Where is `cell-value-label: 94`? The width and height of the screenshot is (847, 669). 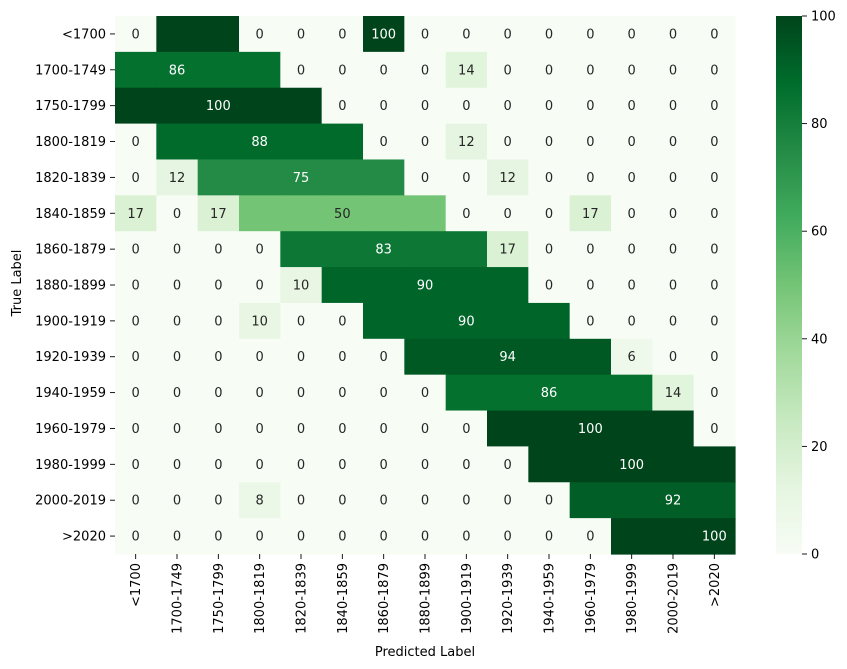
cell-value-label: 94 is located at coordinates (507, 357).